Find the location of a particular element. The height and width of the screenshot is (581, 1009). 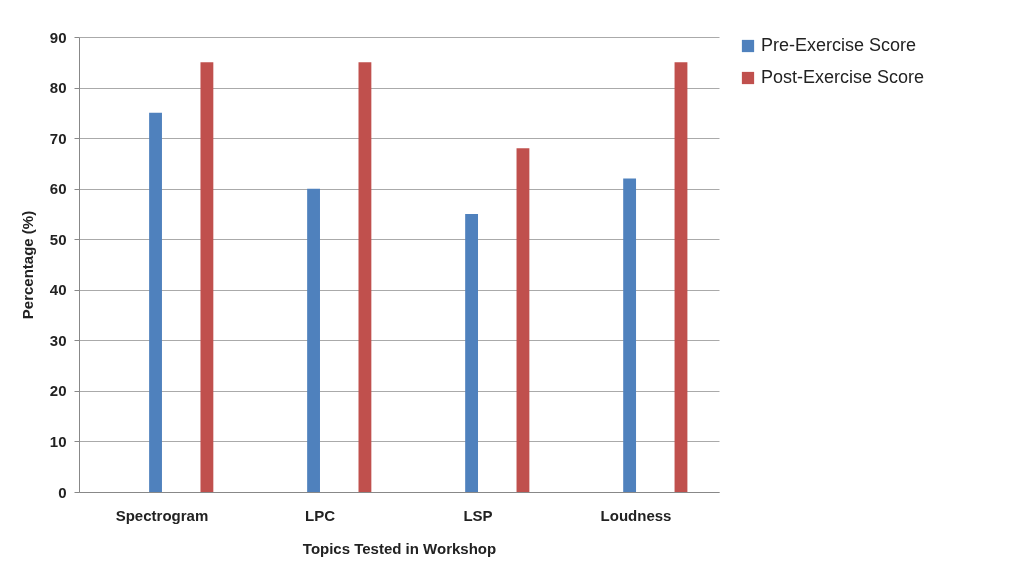

y-tick-label: 30 is located at coordinates (58, 340).